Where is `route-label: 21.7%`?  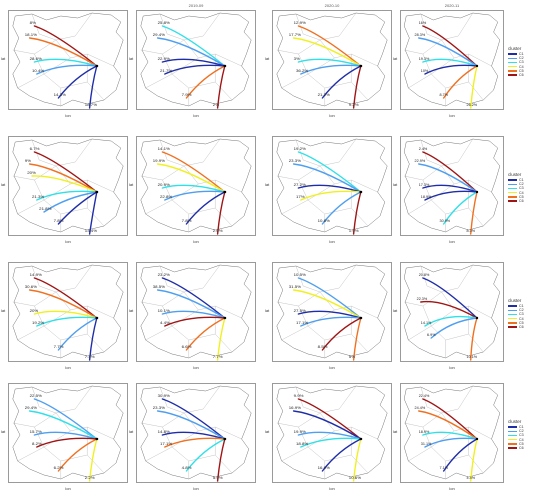
route-label: 21.7% is located at coordinates (166, 70).